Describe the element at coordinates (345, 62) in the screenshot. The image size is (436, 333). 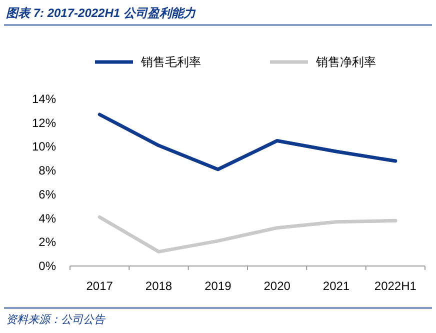
I see `legend-label: 销售净利率` at that location.